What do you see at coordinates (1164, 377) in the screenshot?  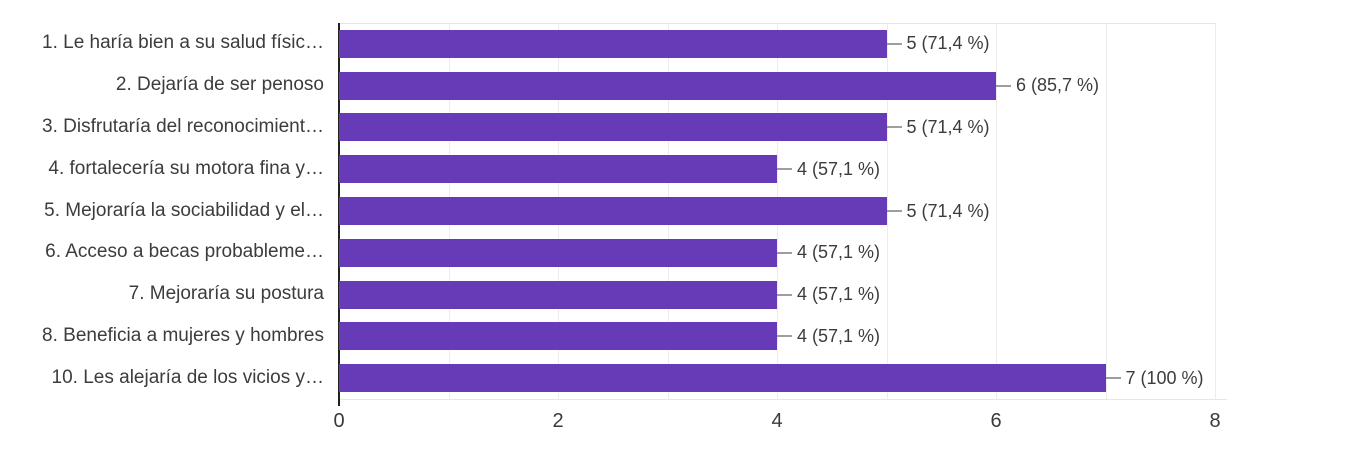 I see `value-label: 7 (100 %)` at bounding box center [1164, 377].